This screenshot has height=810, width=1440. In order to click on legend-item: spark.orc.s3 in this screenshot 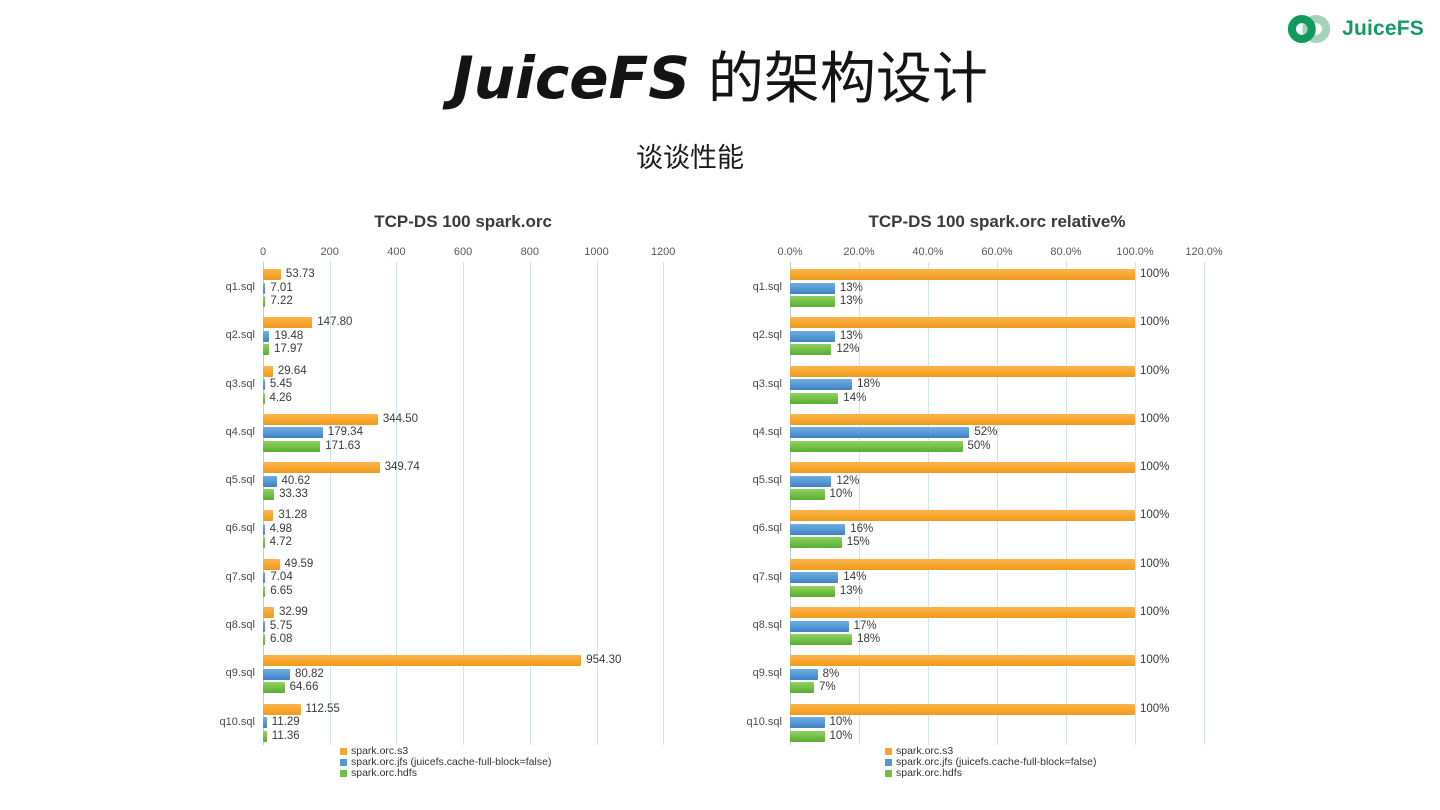, I will do `click(1063, 751)`.